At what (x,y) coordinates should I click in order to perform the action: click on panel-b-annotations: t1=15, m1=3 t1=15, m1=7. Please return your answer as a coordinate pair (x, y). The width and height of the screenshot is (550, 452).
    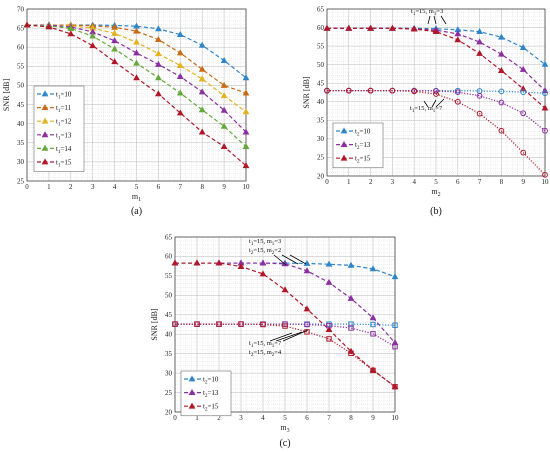
    Looking at the image, I should click on (428, 61).